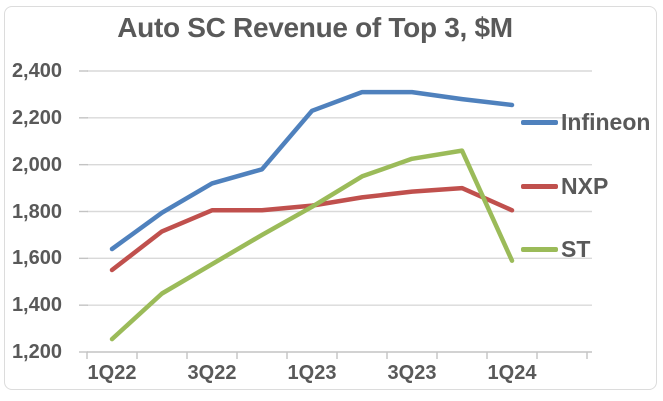 Image resolution: width=663 pixels, height=401 pixels. I want to click on x-axis-tick-label: 3Q22, so click(212, 373).